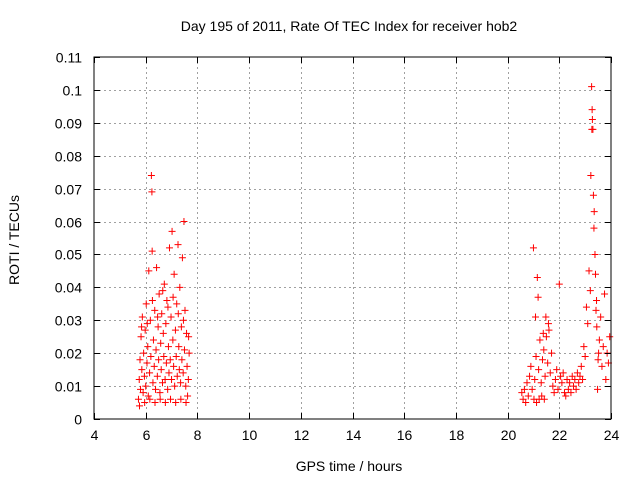  I want to click on y-tick-label: 0.02, so click(68, 354).